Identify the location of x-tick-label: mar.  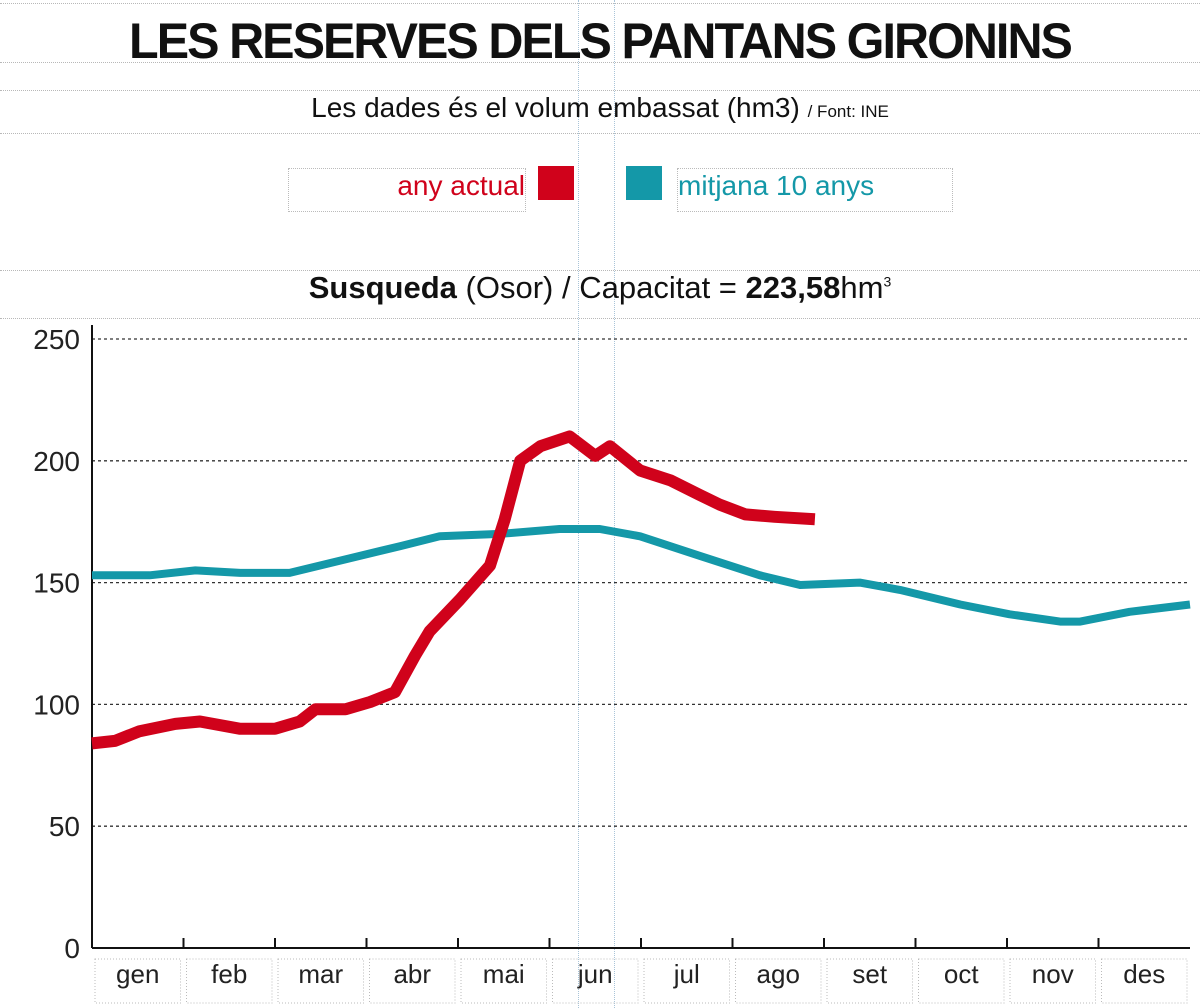
(320, 974).